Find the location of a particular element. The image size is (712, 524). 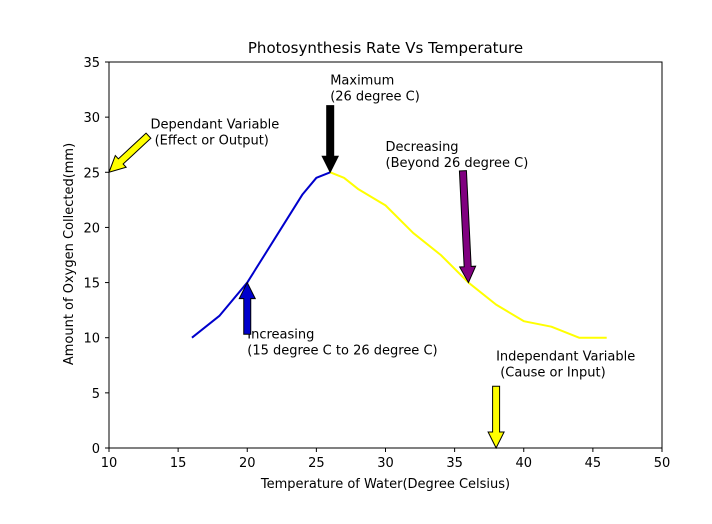

x-tick-label: 45 is located at coordinates (593, 463).